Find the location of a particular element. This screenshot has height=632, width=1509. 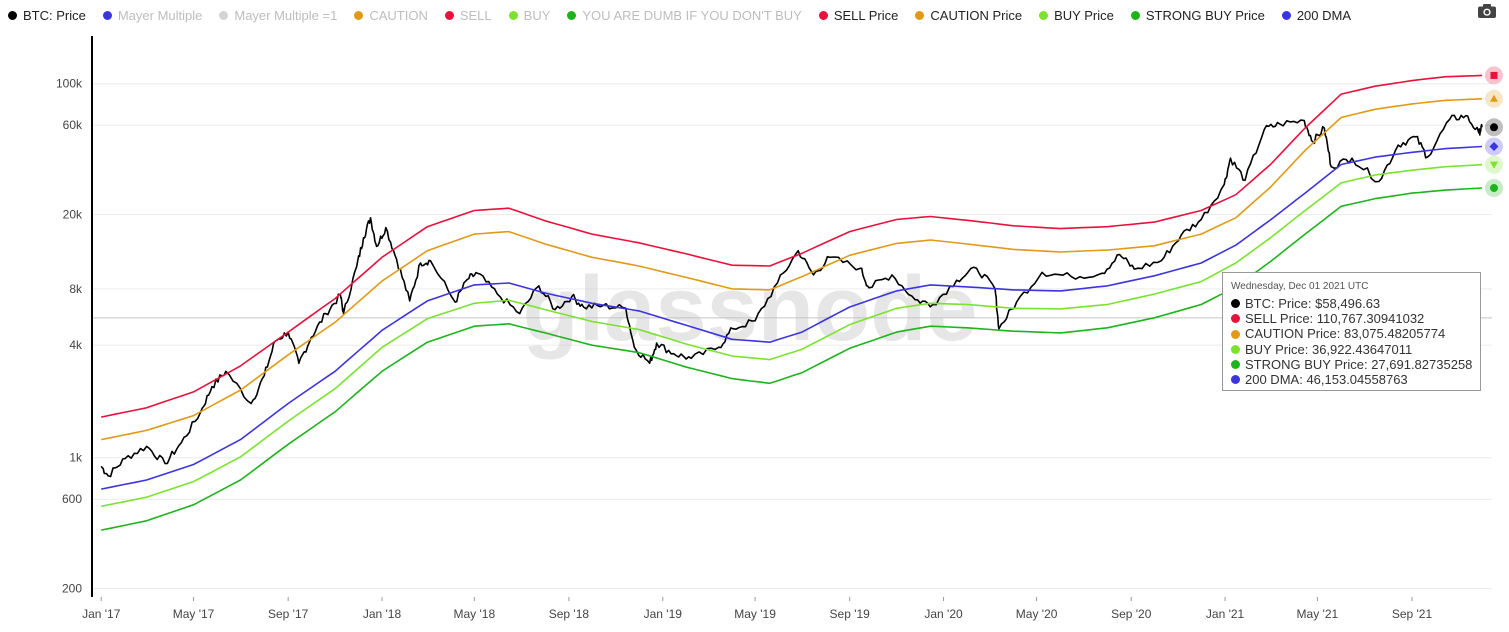

legend-label: BUY Price is located at coordinates (1084, 15).